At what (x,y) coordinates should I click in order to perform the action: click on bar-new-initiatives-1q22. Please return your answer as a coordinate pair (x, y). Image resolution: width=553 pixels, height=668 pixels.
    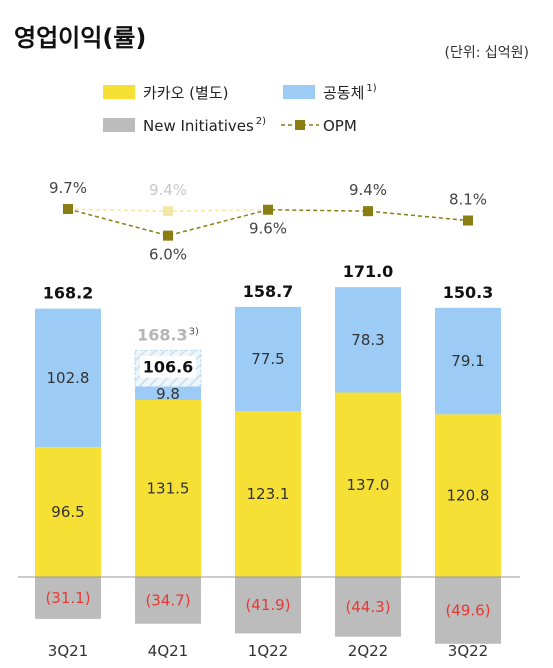
    Looking at the image, I should click on (268, 605).